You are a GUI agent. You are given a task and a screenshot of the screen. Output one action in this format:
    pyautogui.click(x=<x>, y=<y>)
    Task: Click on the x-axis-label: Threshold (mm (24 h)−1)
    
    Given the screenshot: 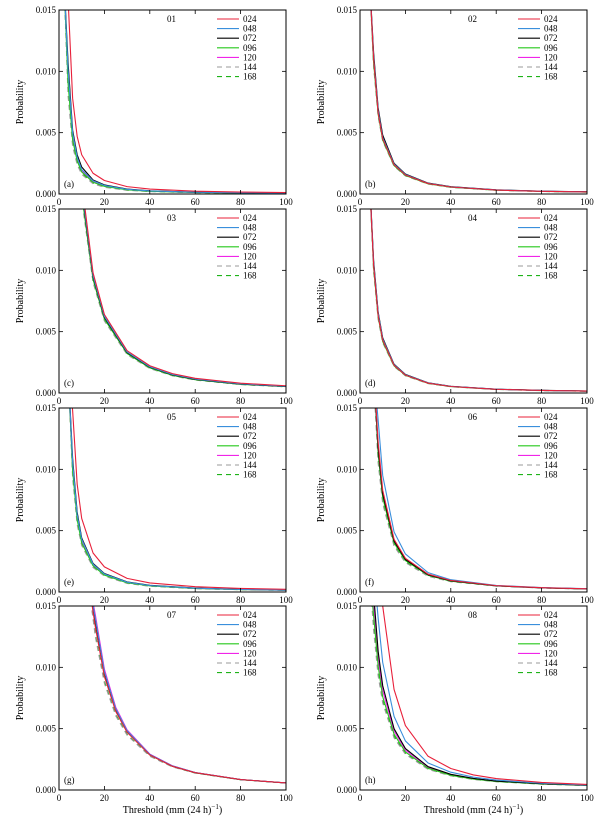 What is the action you would take?
    pyautogui.click(x=172, y=809)
    